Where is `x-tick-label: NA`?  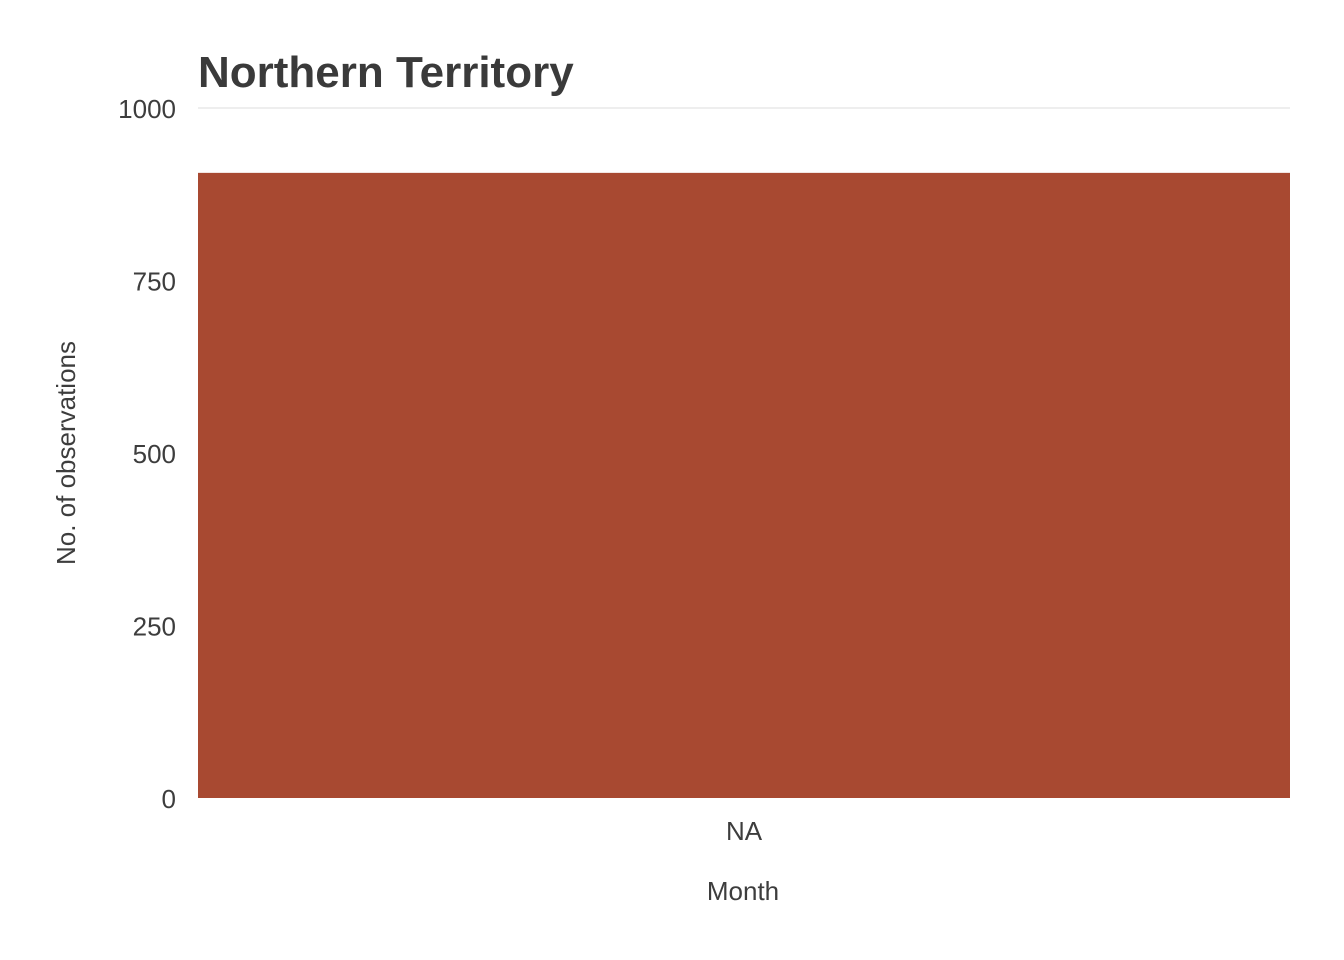
x-tick-label: NA is located at coordinates (744, 831).